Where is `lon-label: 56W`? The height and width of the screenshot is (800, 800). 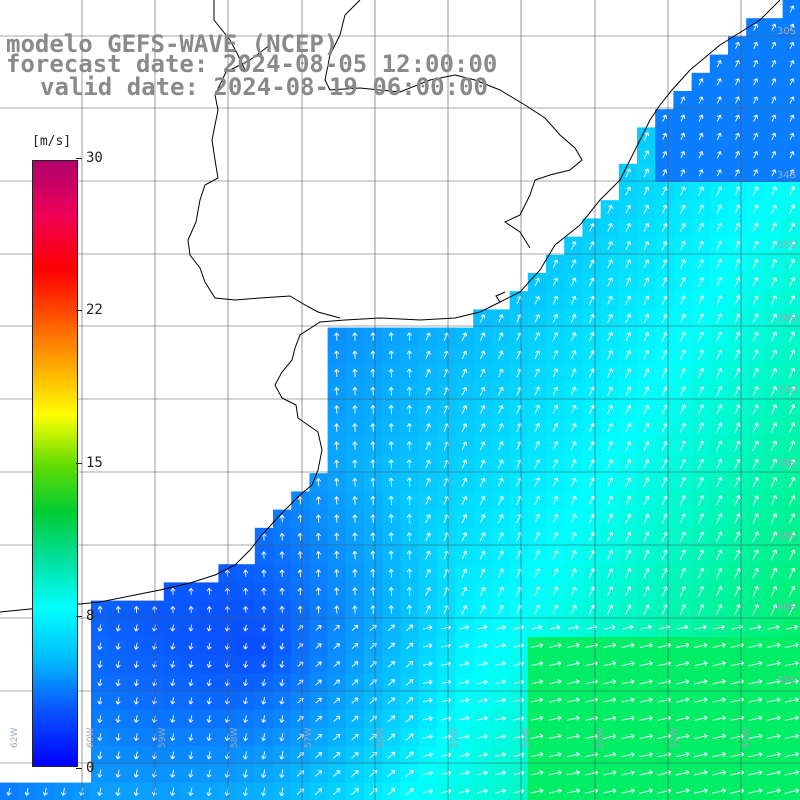
lon-label: 56W is located at coordinates (381, 737).